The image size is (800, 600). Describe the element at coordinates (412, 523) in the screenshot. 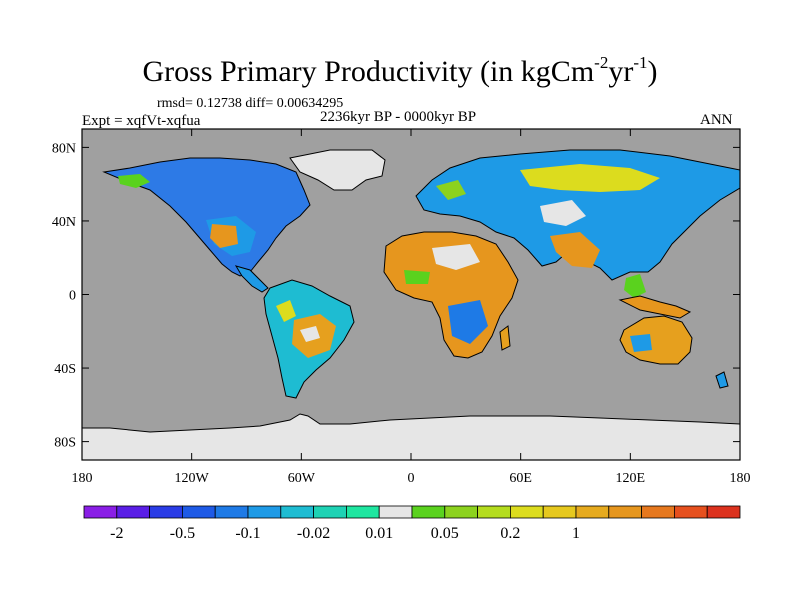

I see `colorbar: -2 -0.5 -0.1 -0.02 0.01 0.05 0.2 1` at that location.